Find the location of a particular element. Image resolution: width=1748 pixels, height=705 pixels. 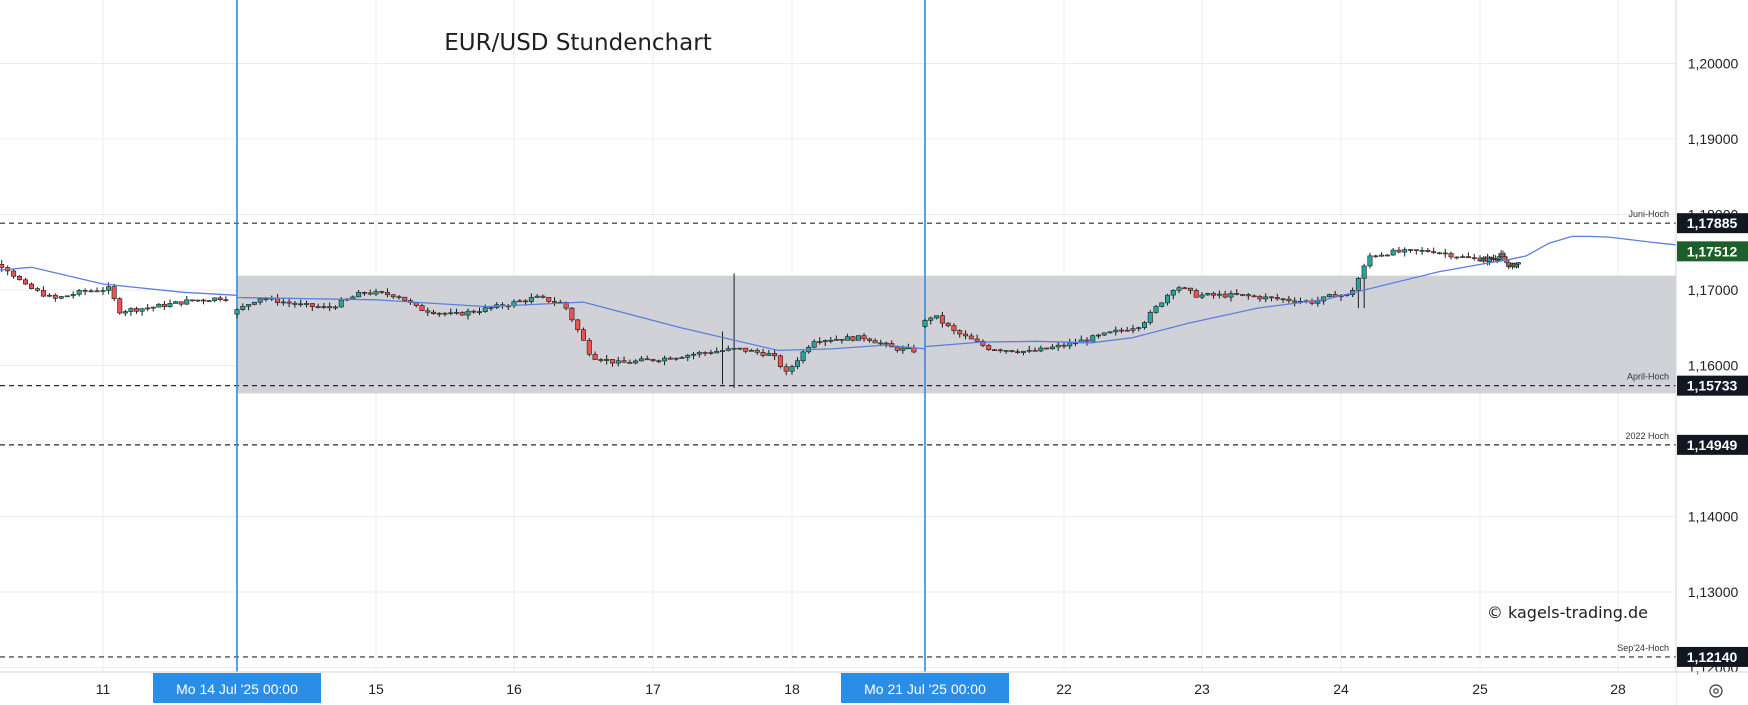

gear-icon is located at coordinates (1716, 691).